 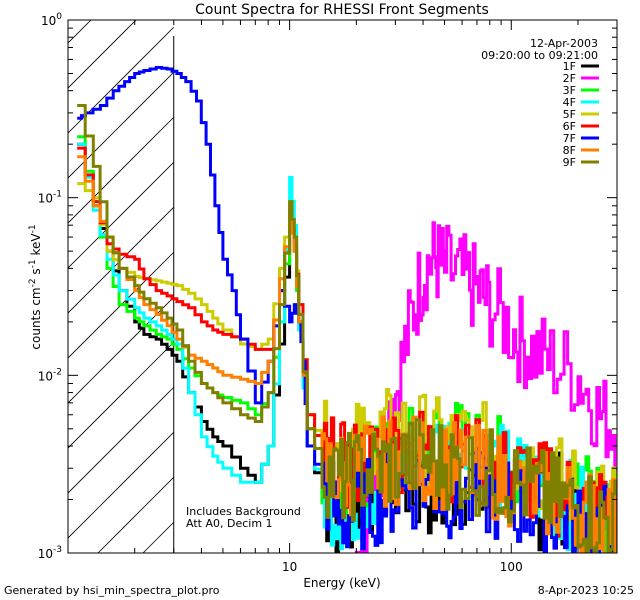 What do you see at coordinates (50, 553) in the screenshot?
I see `y-tick-label: 10⁻³` at bounding box center [50, 553].